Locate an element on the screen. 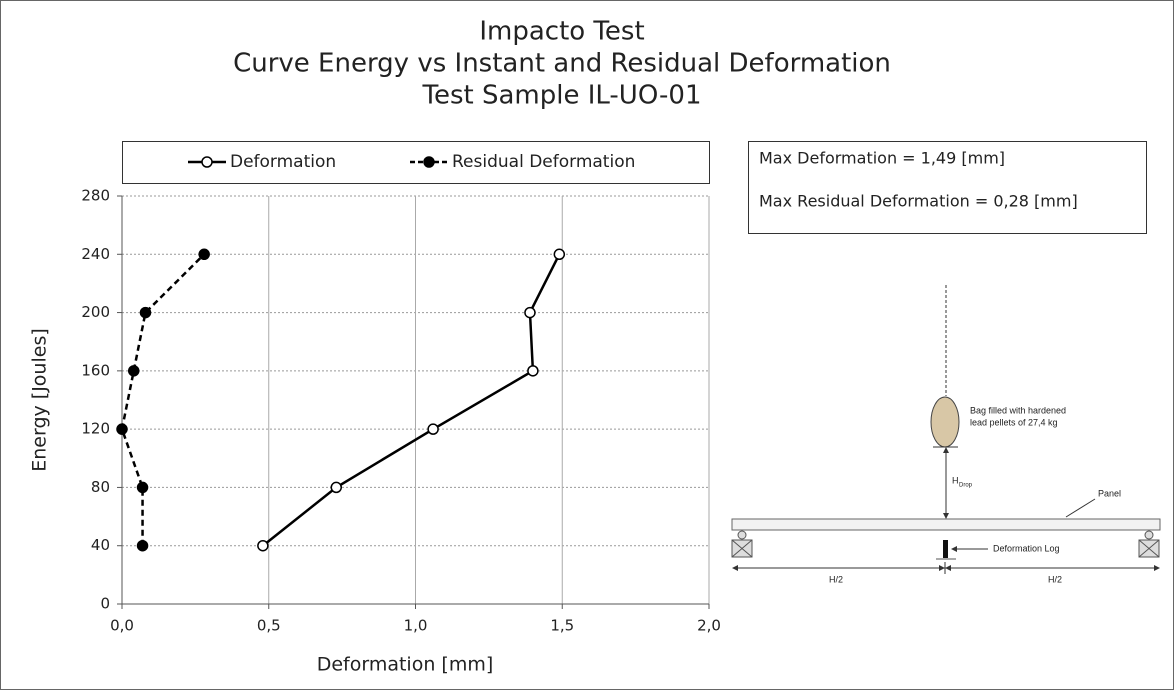  panel-label: Panel is located at coordinates (1109, 493).